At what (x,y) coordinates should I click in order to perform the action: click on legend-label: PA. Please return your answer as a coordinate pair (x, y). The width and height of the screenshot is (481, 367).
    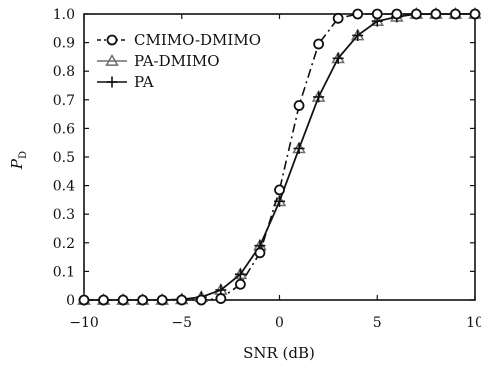
    Looking at the image, I should click on (144, 82).